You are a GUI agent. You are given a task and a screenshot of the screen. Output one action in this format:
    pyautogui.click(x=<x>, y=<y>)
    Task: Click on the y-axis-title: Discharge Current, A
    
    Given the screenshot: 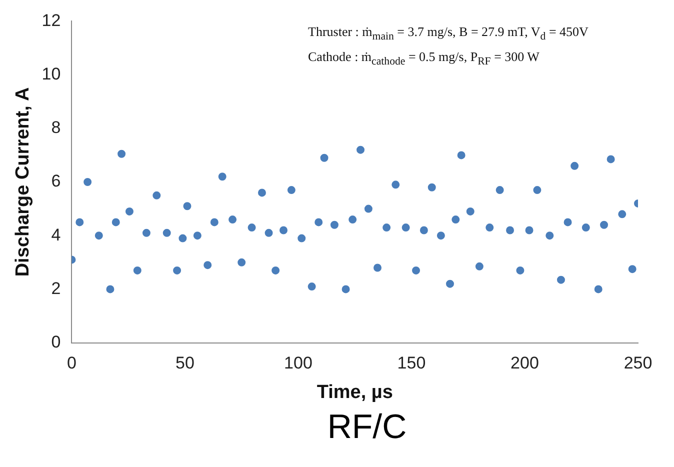 What is the action you would take?
    pyautogui.click(x=23, y=182)
    